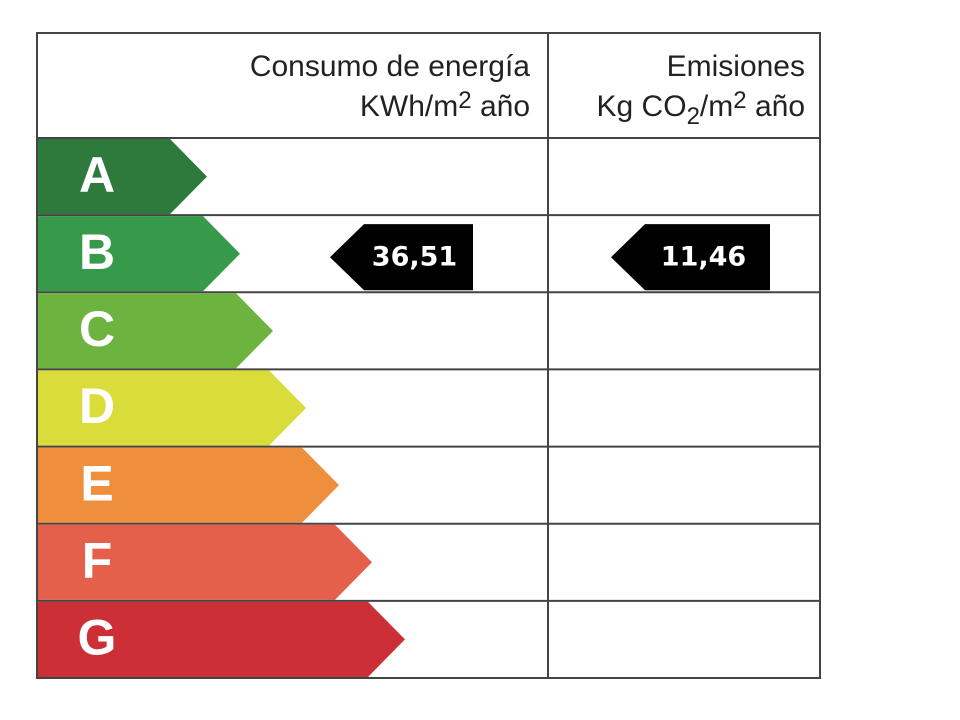  I want to click on emissions-unit: Kg CO2/m2 año, so click(701, 108).